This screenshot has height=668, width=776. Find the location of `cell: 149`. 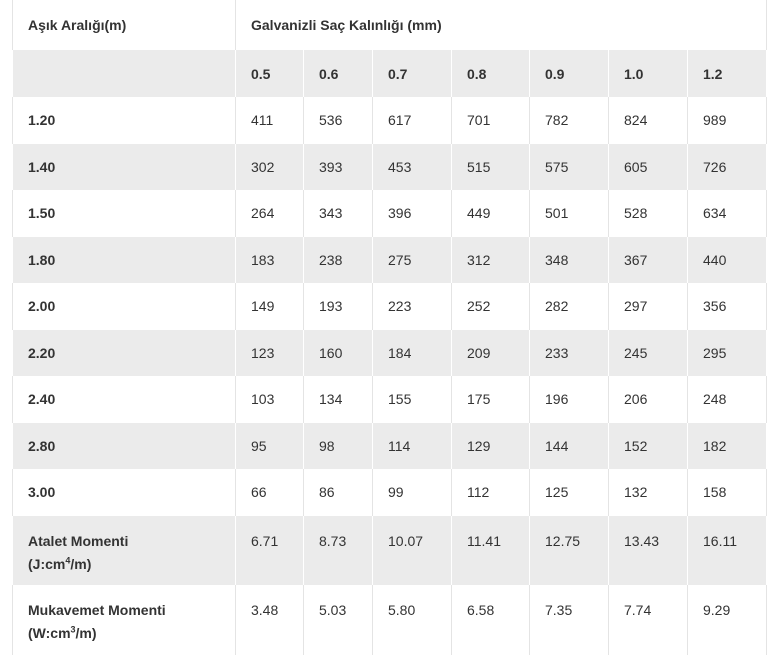

cell: 149 is located at coordinates (269, 306).